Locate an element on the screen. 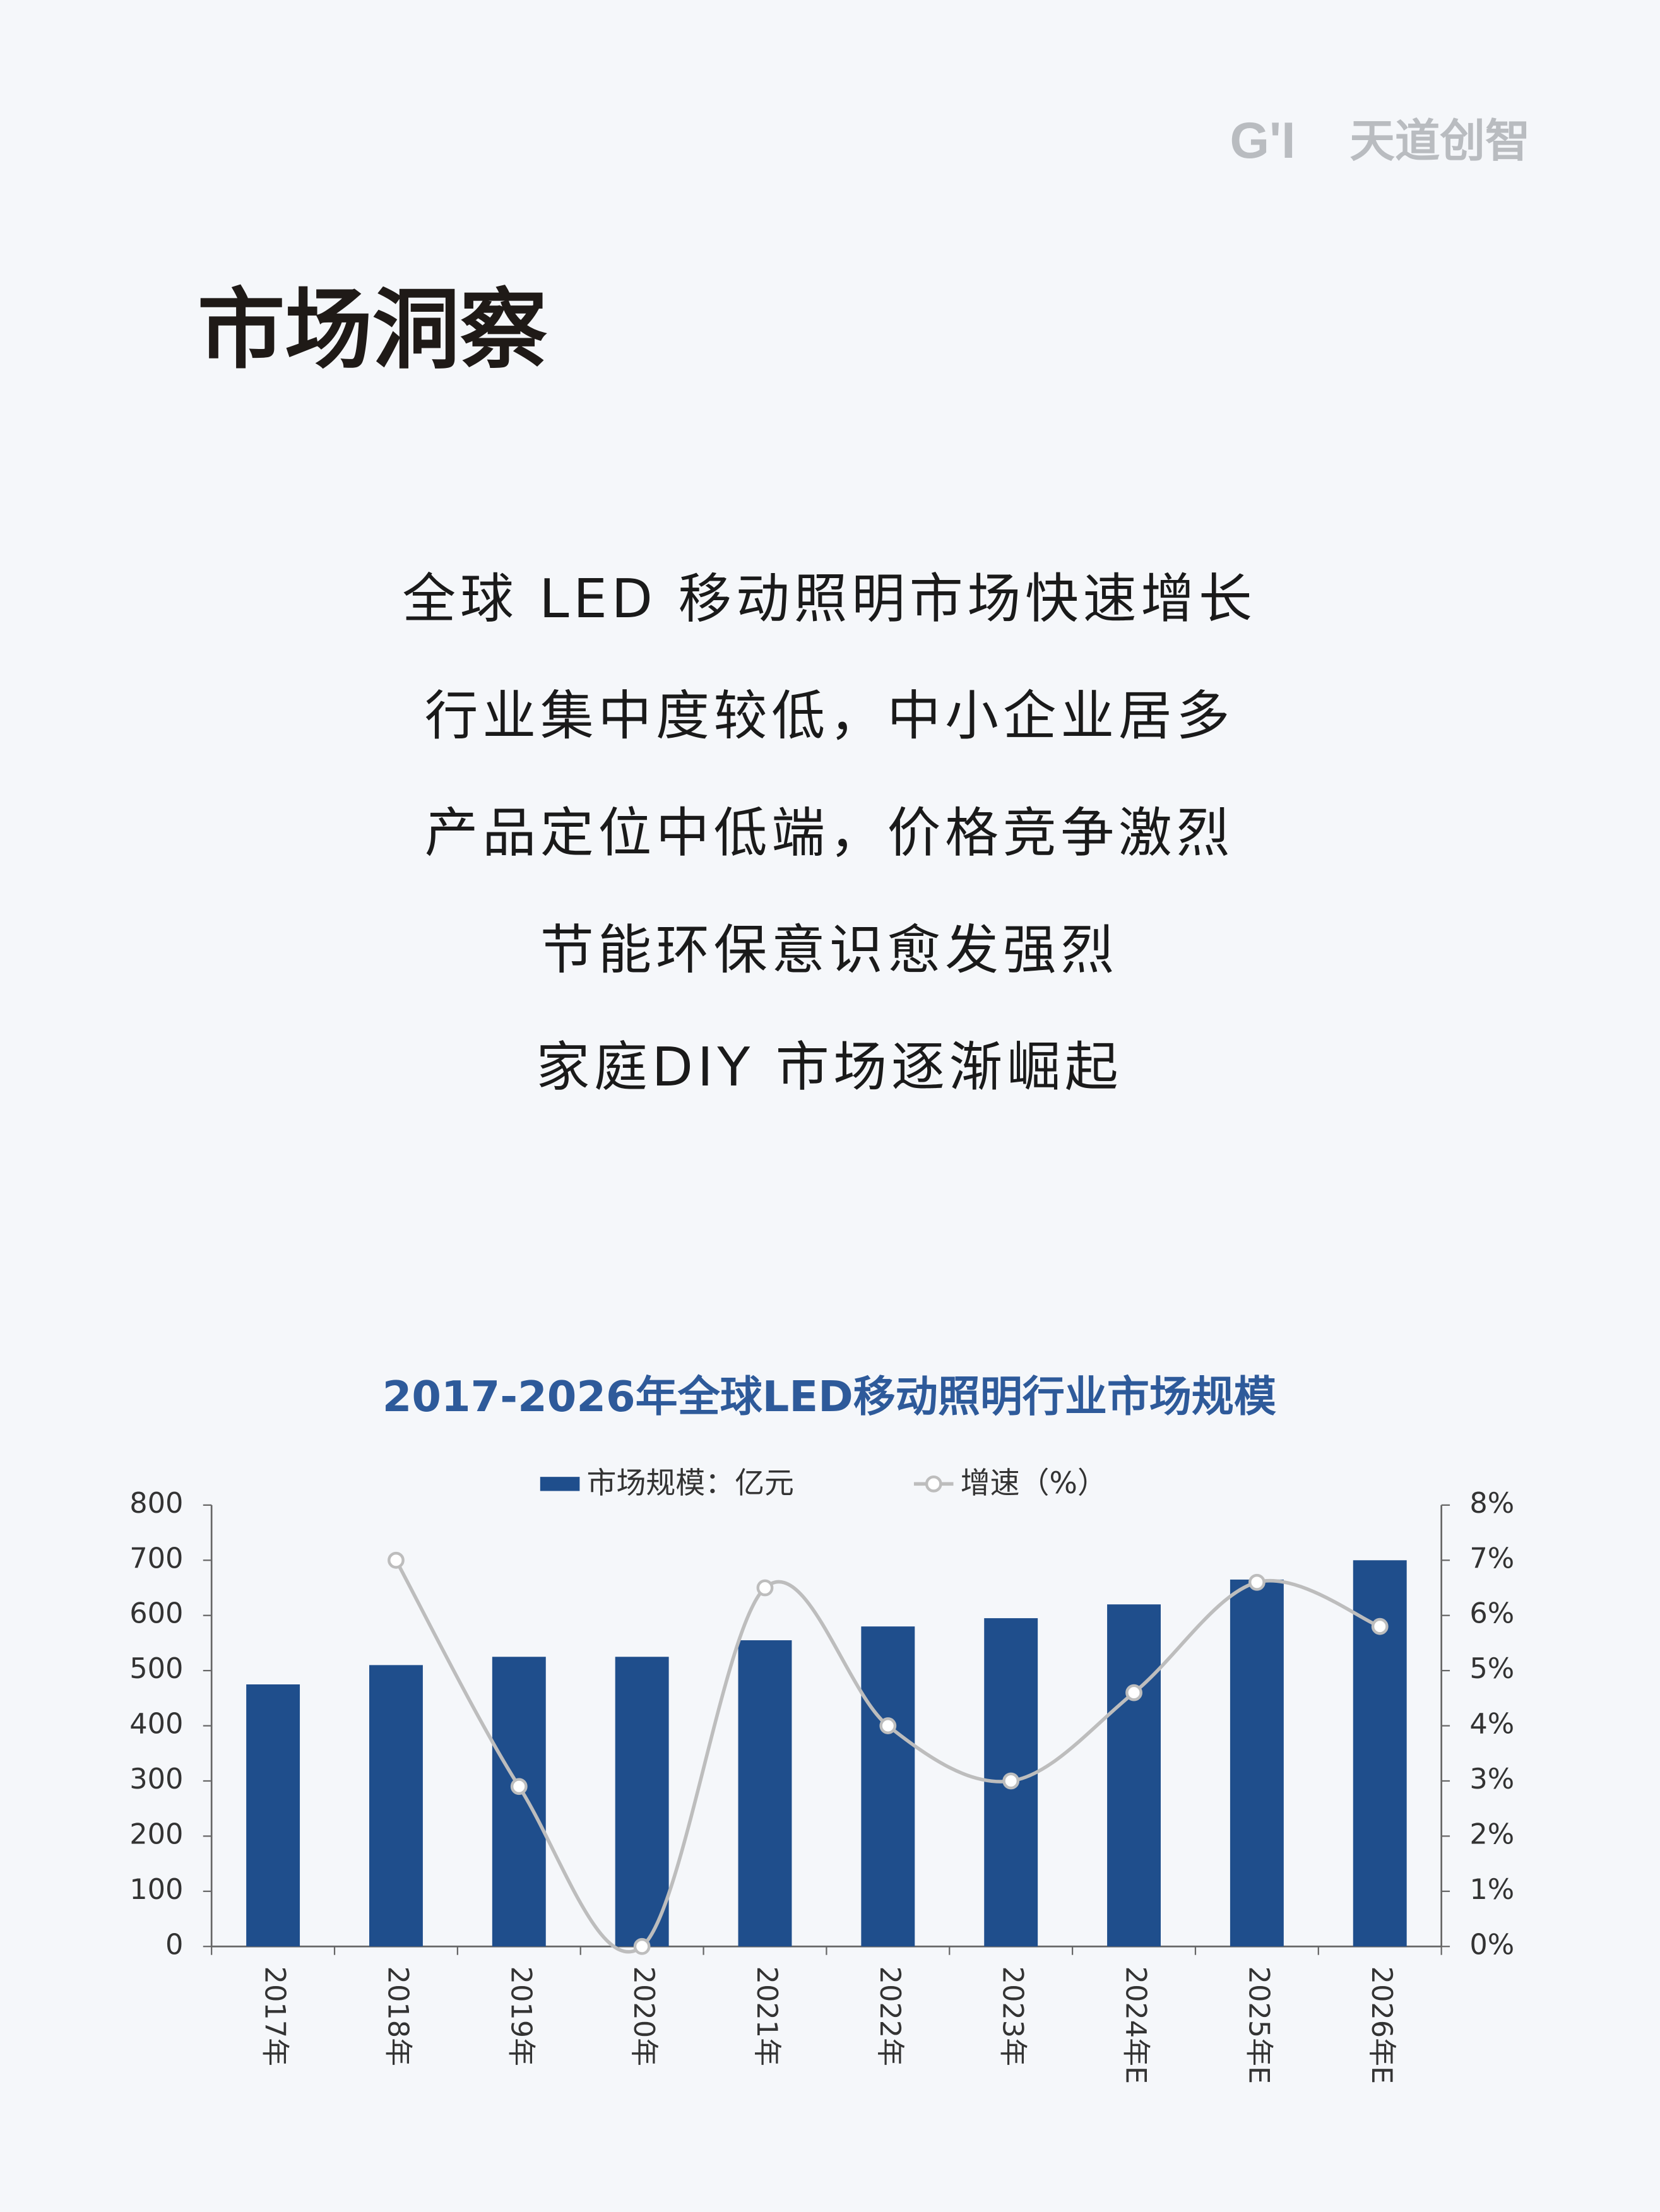  logo-mark: G'I is located at coordinates (1262, 141).